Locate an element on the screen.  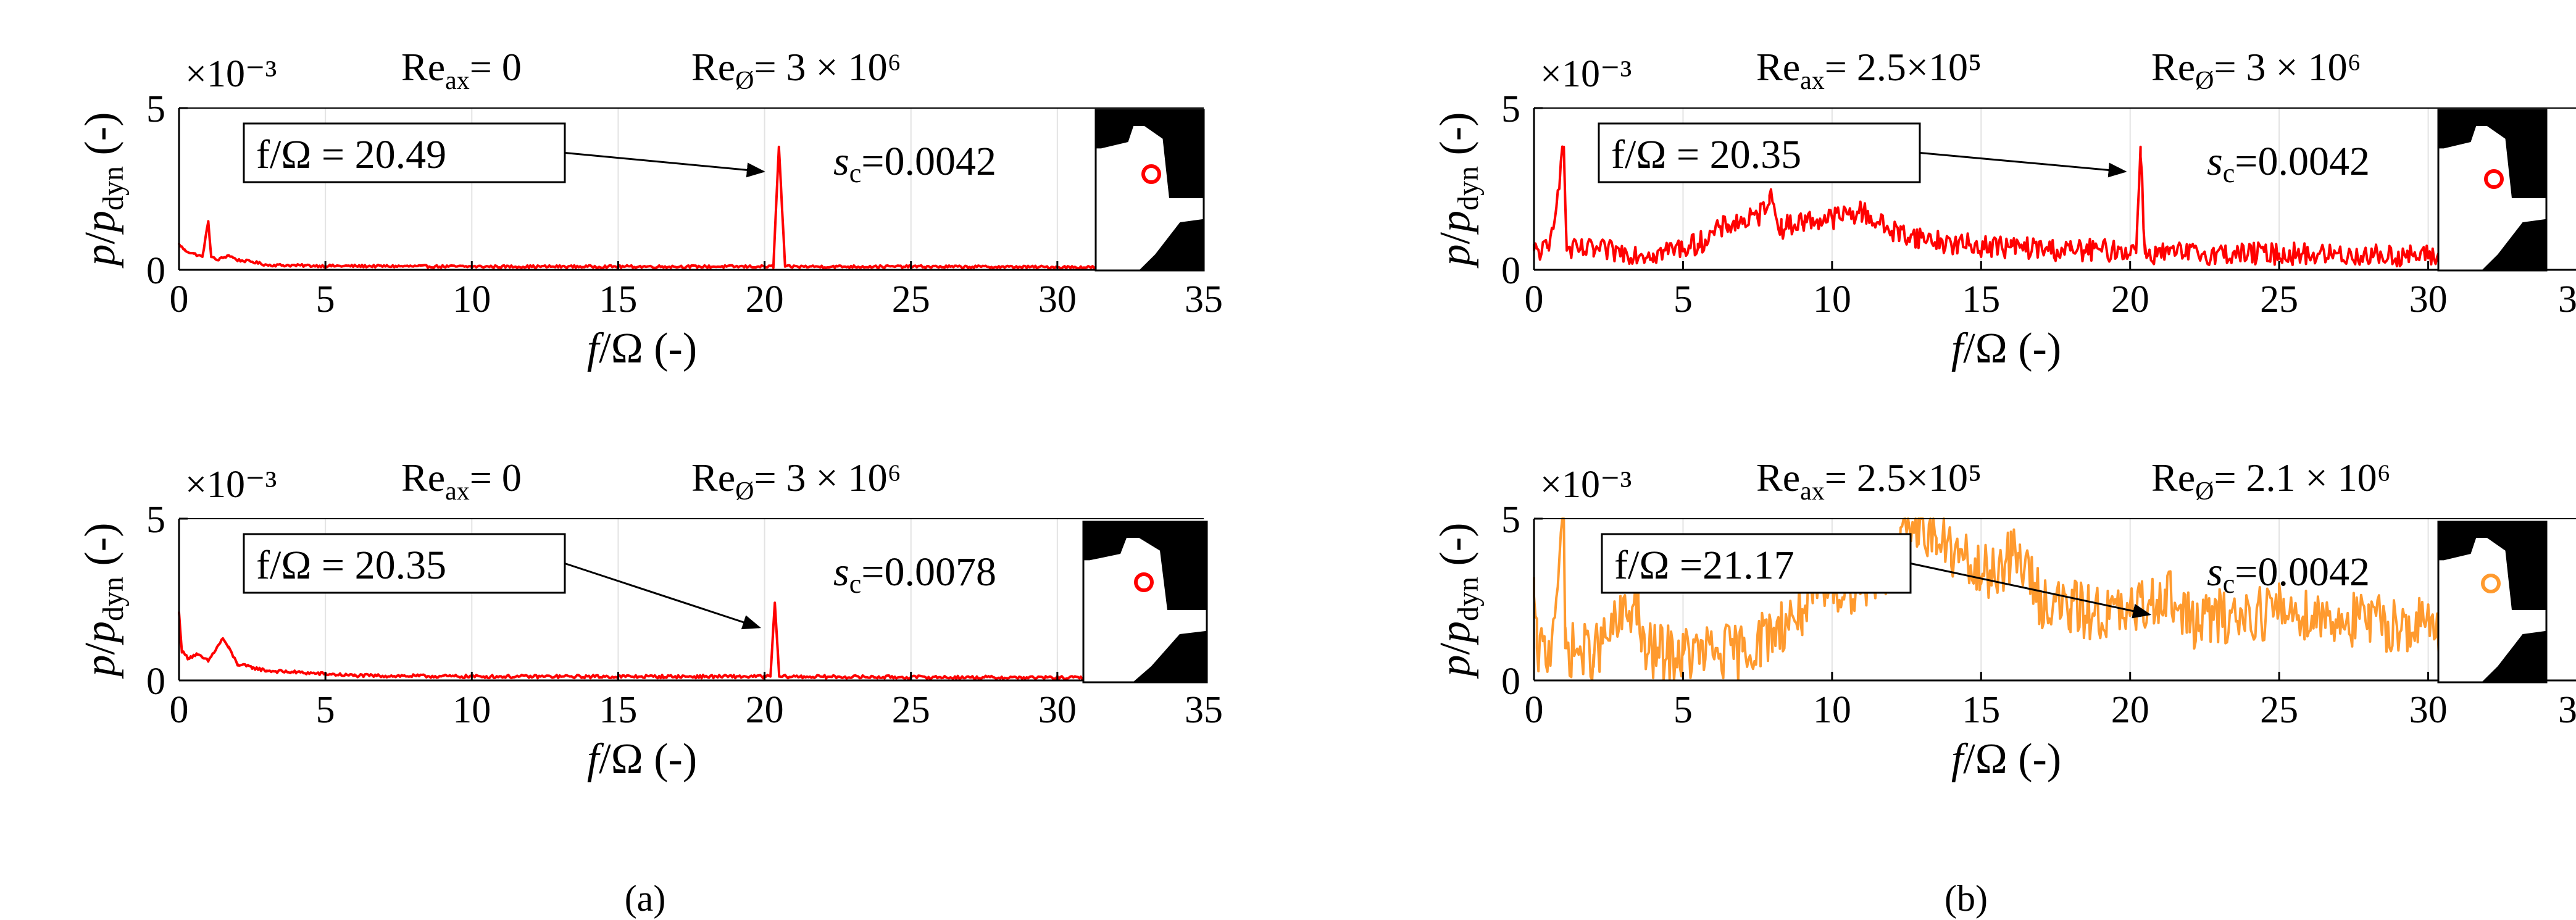
y-label-p2: p is located at coordinates (1456, 223).